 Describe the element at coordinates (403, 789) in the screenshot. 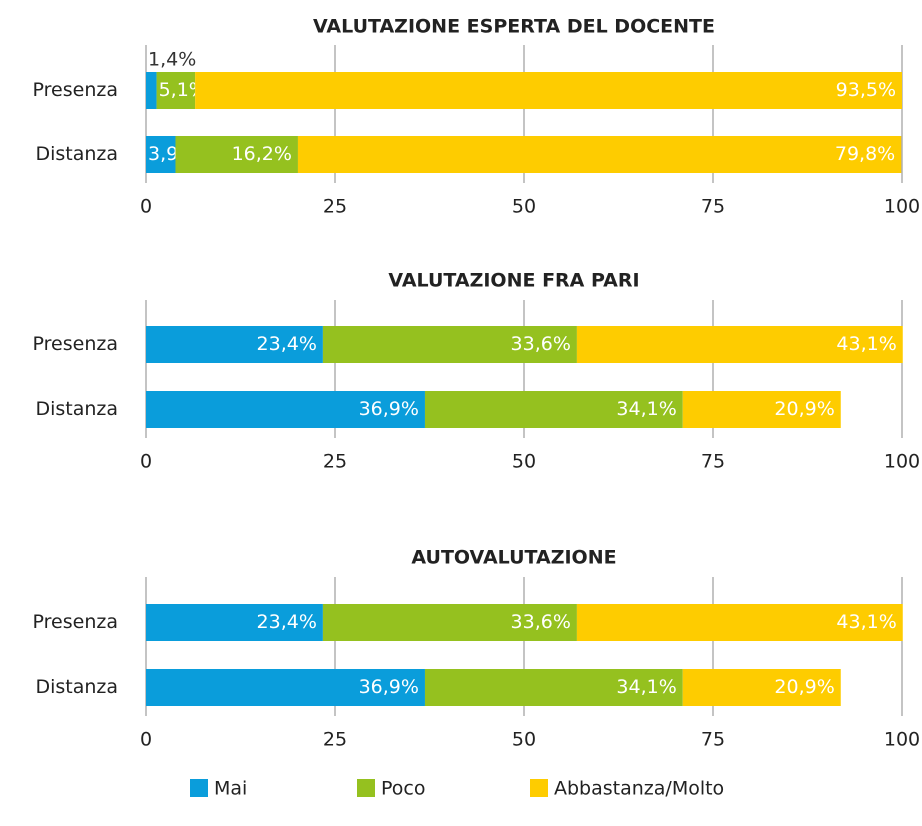

I see `legend-label: Poco` at that location.